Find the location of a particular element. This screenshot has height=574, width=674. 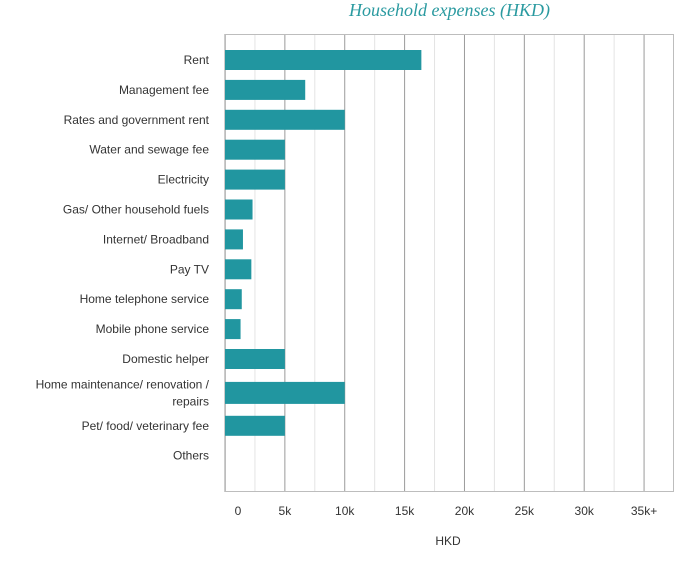

category-label: Domestic helper is located at coordinates (165, 359).